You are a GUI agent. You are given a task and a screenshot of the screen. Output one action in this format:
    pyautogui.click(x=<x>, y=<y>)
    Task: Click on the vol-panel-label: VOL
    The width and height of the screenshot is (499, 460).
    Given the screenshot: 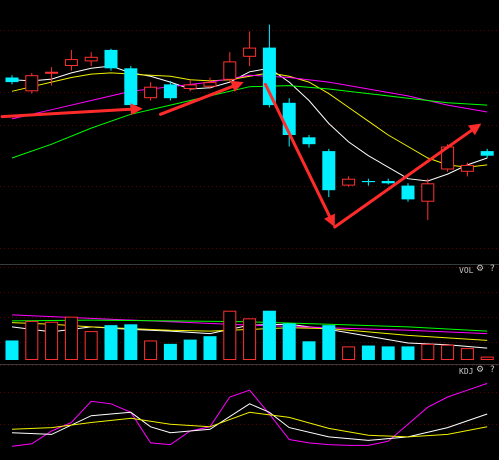 What is the action you would take?
    pyautogui.click(x=466, y=270)
    